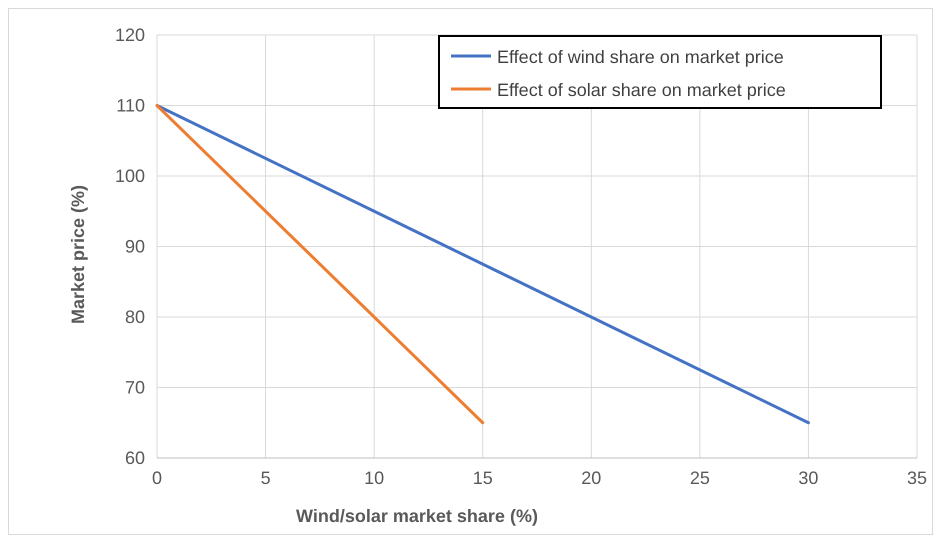 This screenshot has width=933, height=535. I want to click on y-tick-label: 110, so click(130, 106).